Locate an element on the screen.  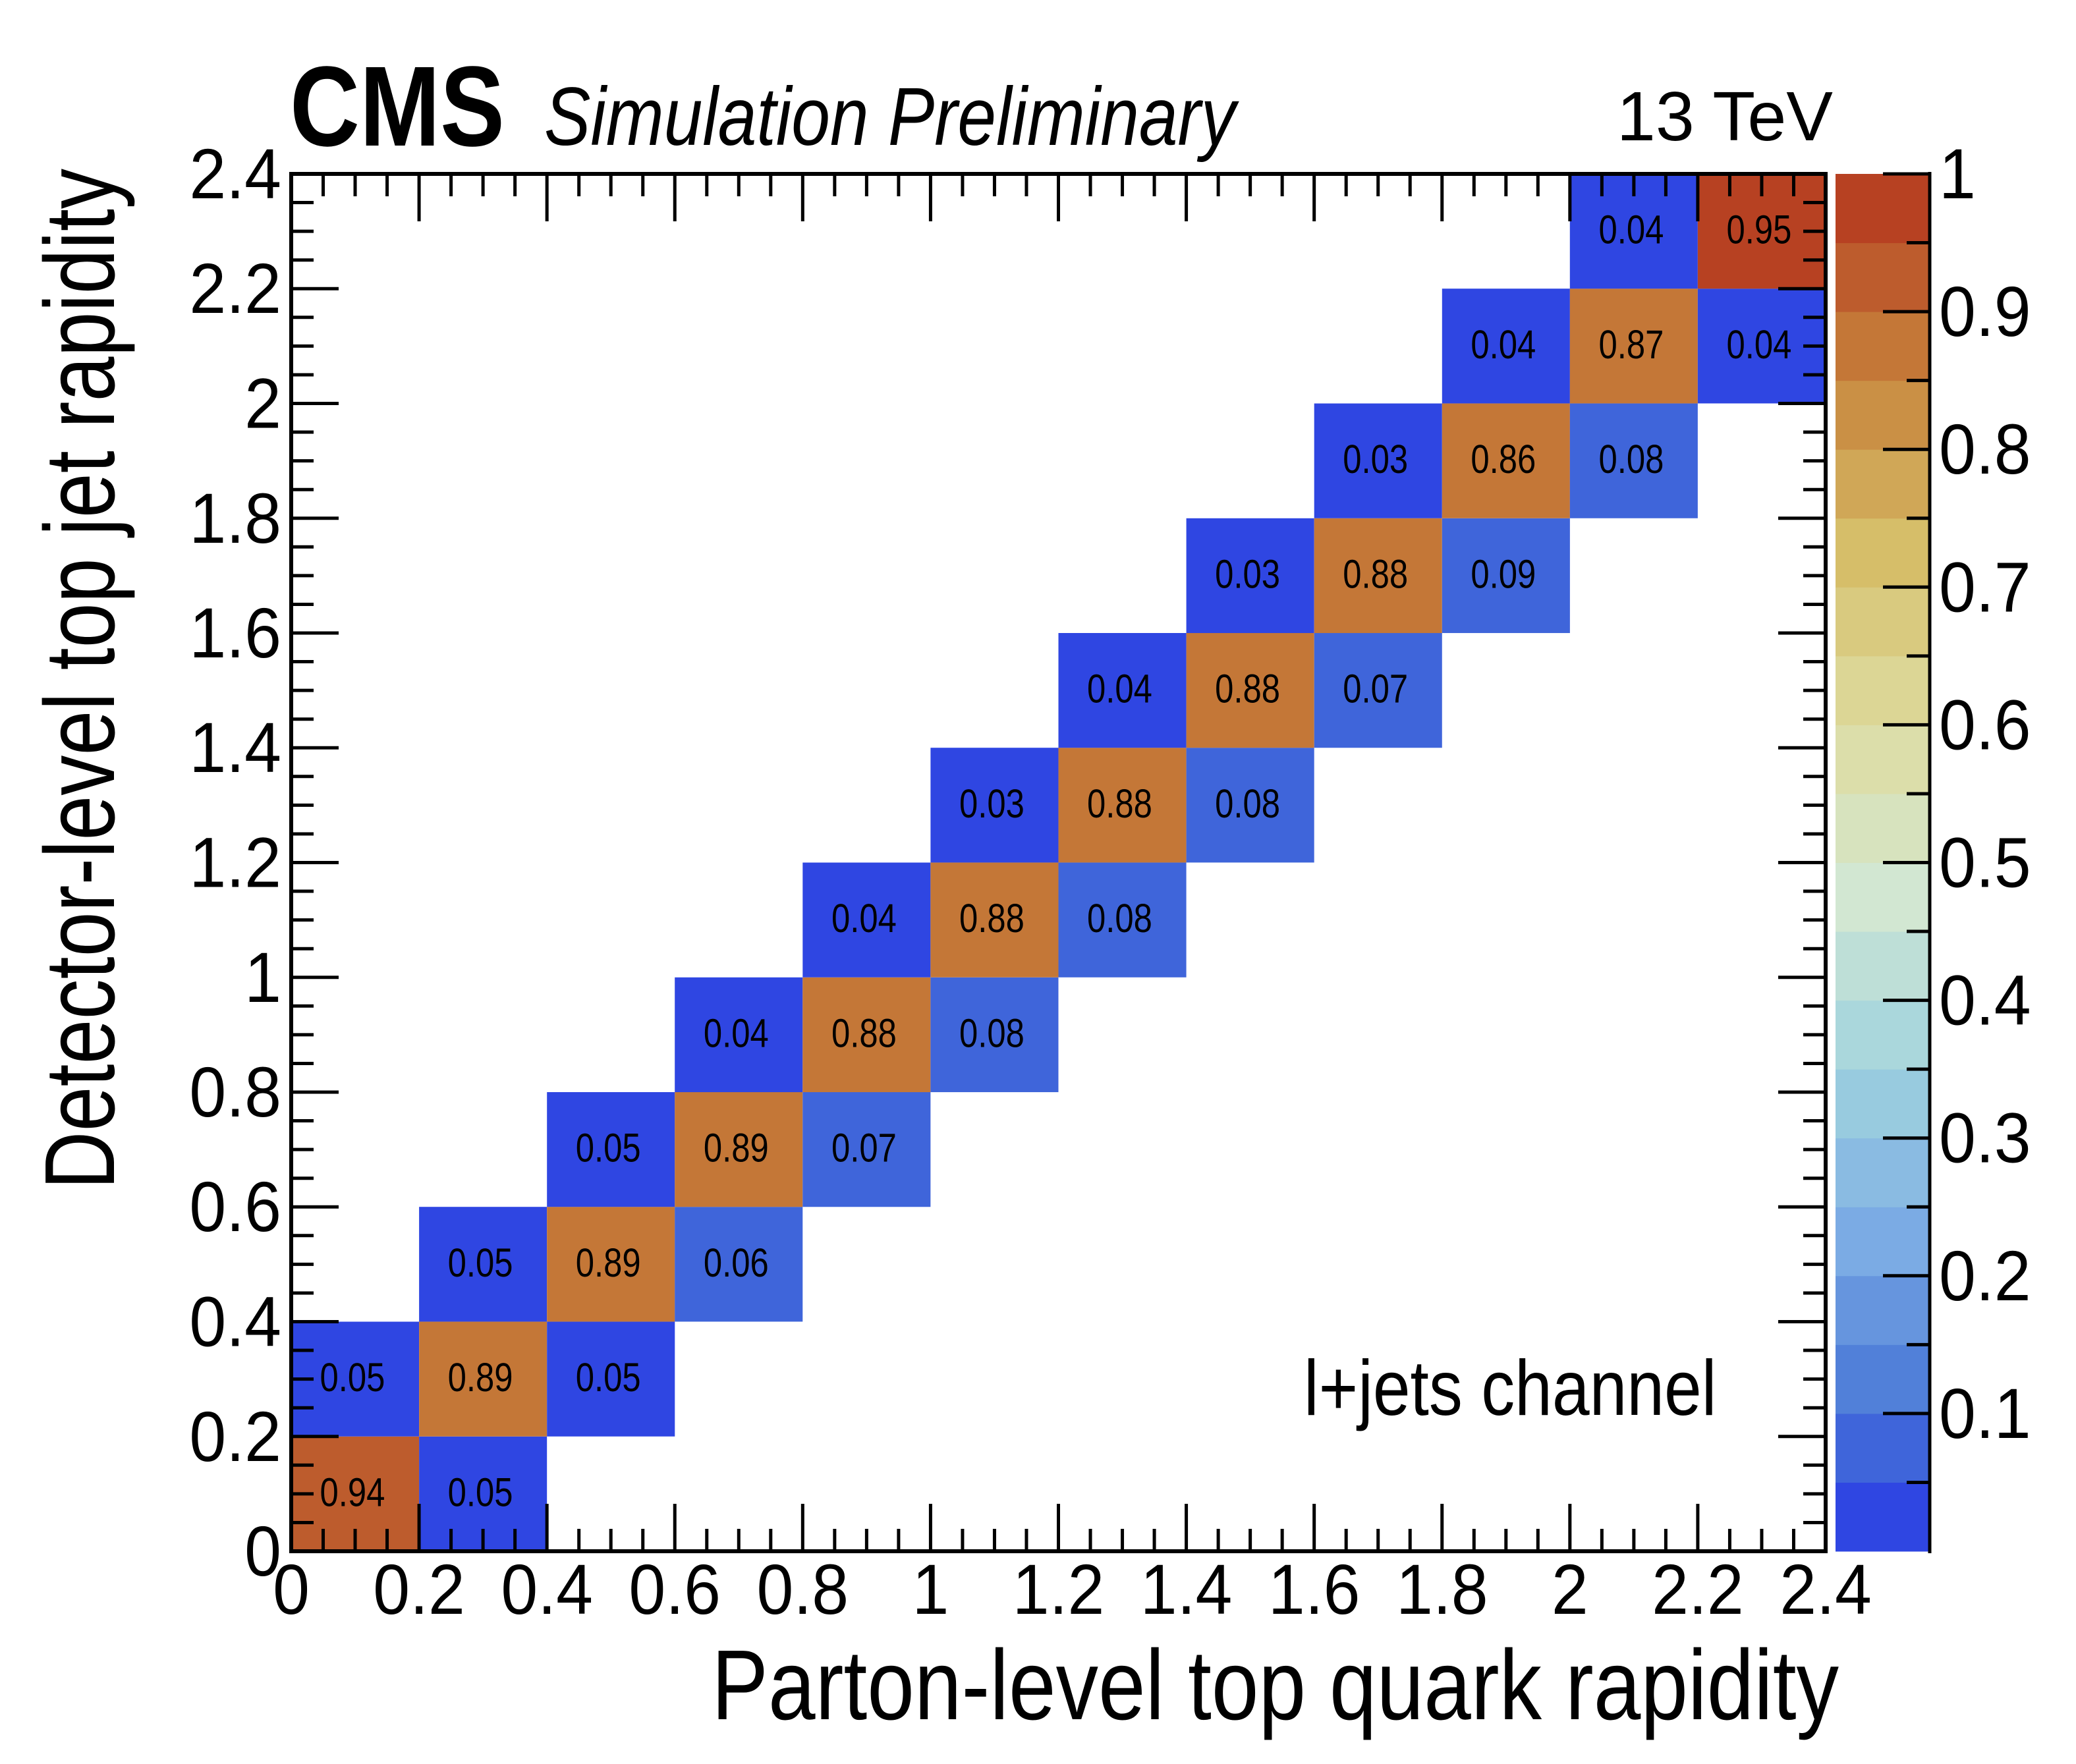
svg-text: Simulation Preliminary is located at coordinates (892, 116).